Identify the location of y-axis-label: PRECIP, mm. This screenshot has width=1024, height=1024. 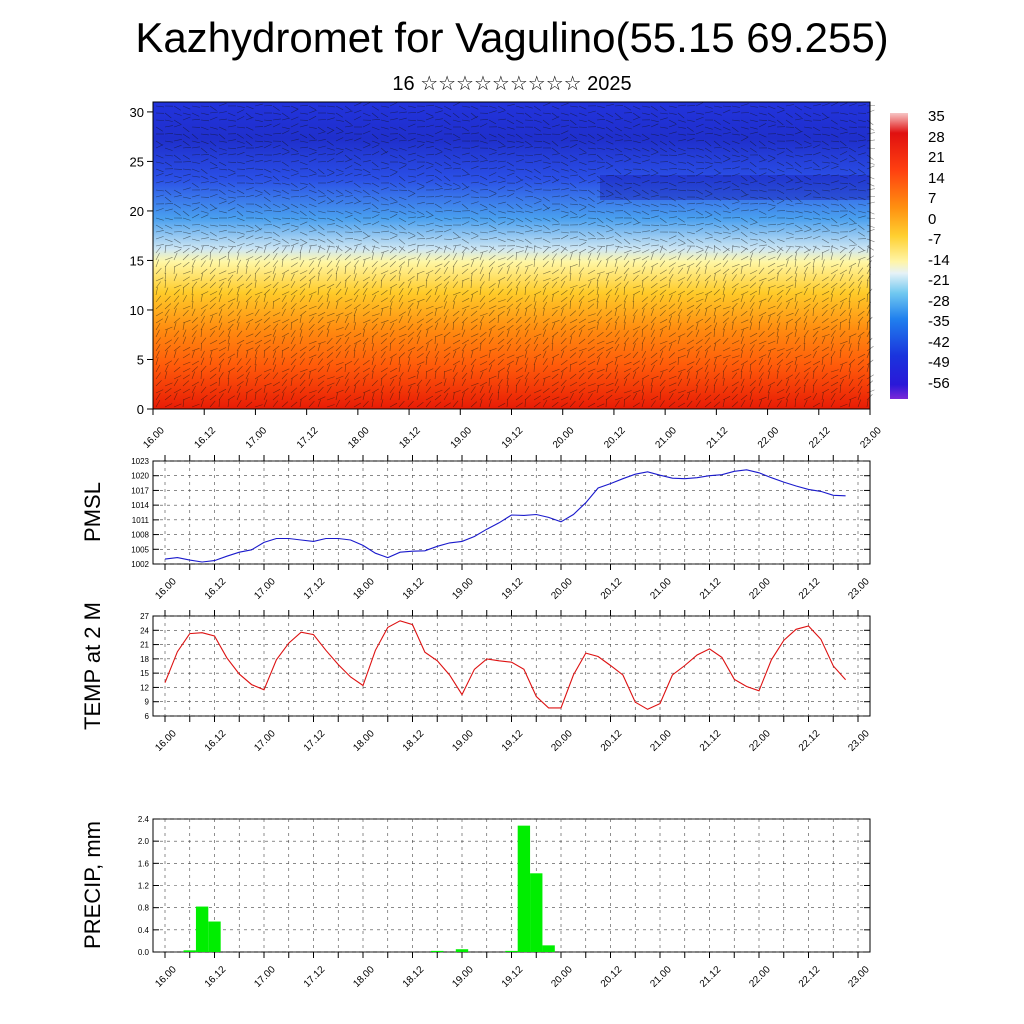
(92, 885).